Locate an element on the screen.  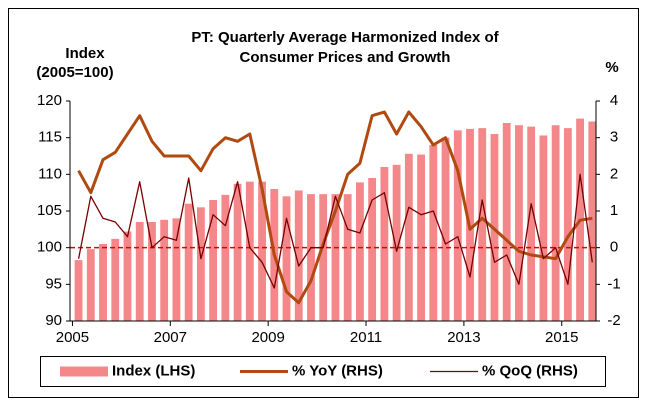
y-tick-label: 95 is located at coordinates (53, 283).